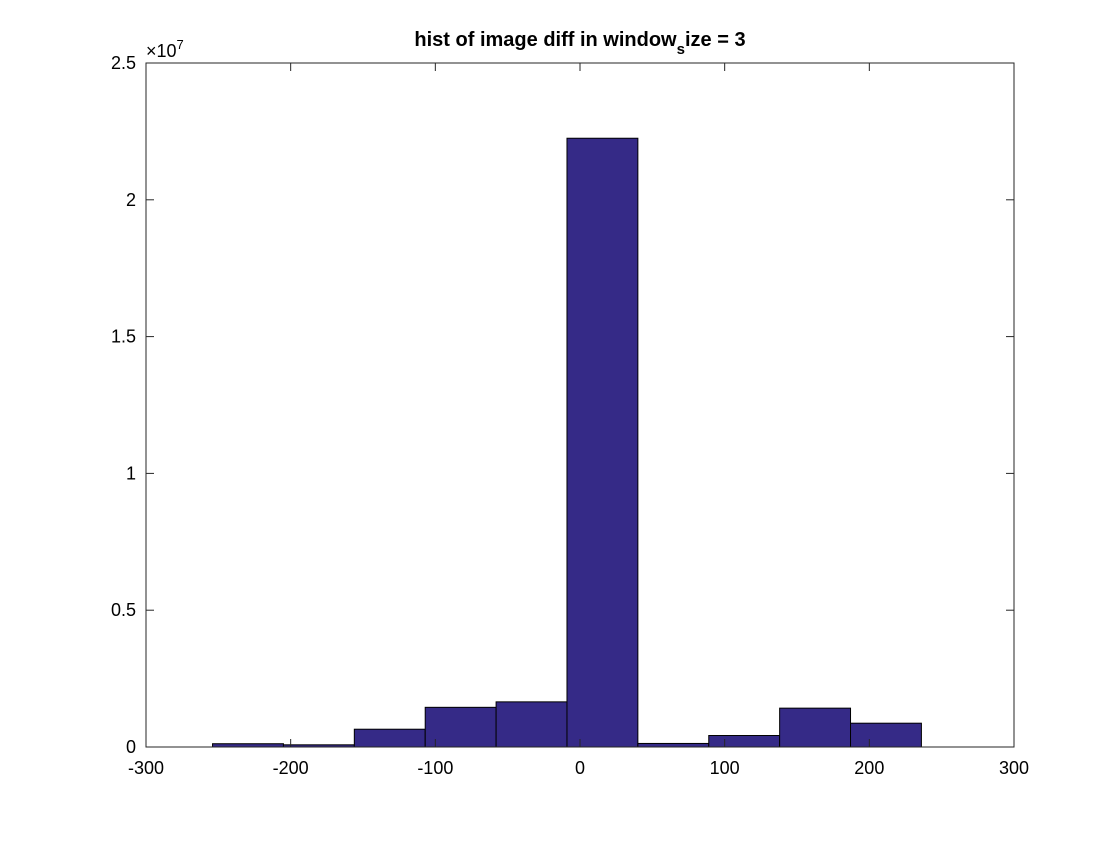 The width and height of the screenshot is (1120, 845). Describe the element at coordinates (291, 768) in the screenshot. I see `x-tick-label-1: -200` at that location.